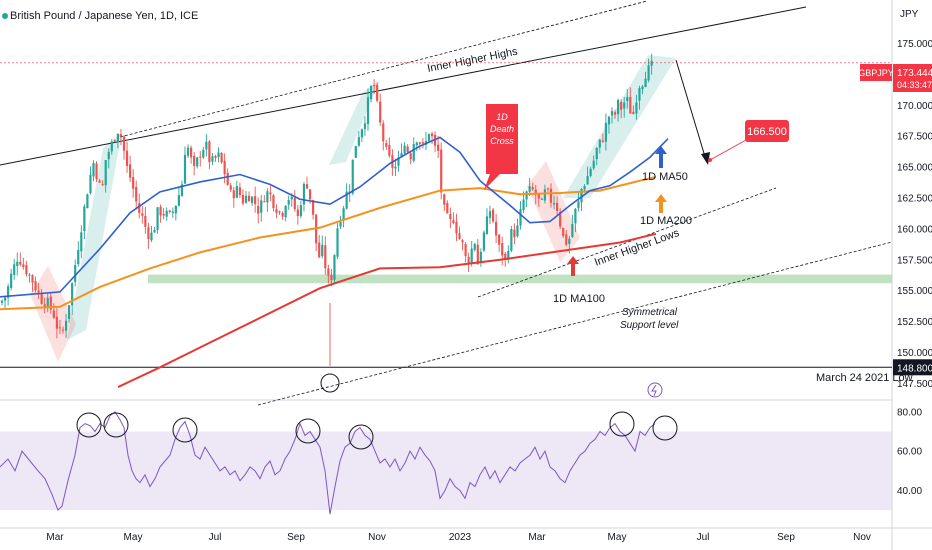 The width and height of the screenshot is (932, 550). What do you see at coordinates (330, 383) in the screenshot?
I see `low-highlight-circle` at bounding box center [330, 383].